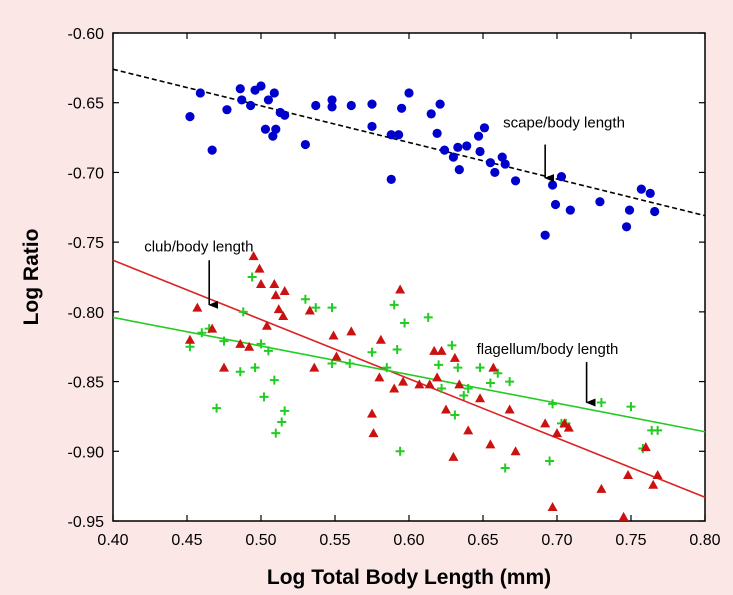 Image resolution: width=733 pixels, height=595 pixels. Describe the element at coordinates (704, 540) in the screenshot. I see `x-tick-label: 0.80` at that location.